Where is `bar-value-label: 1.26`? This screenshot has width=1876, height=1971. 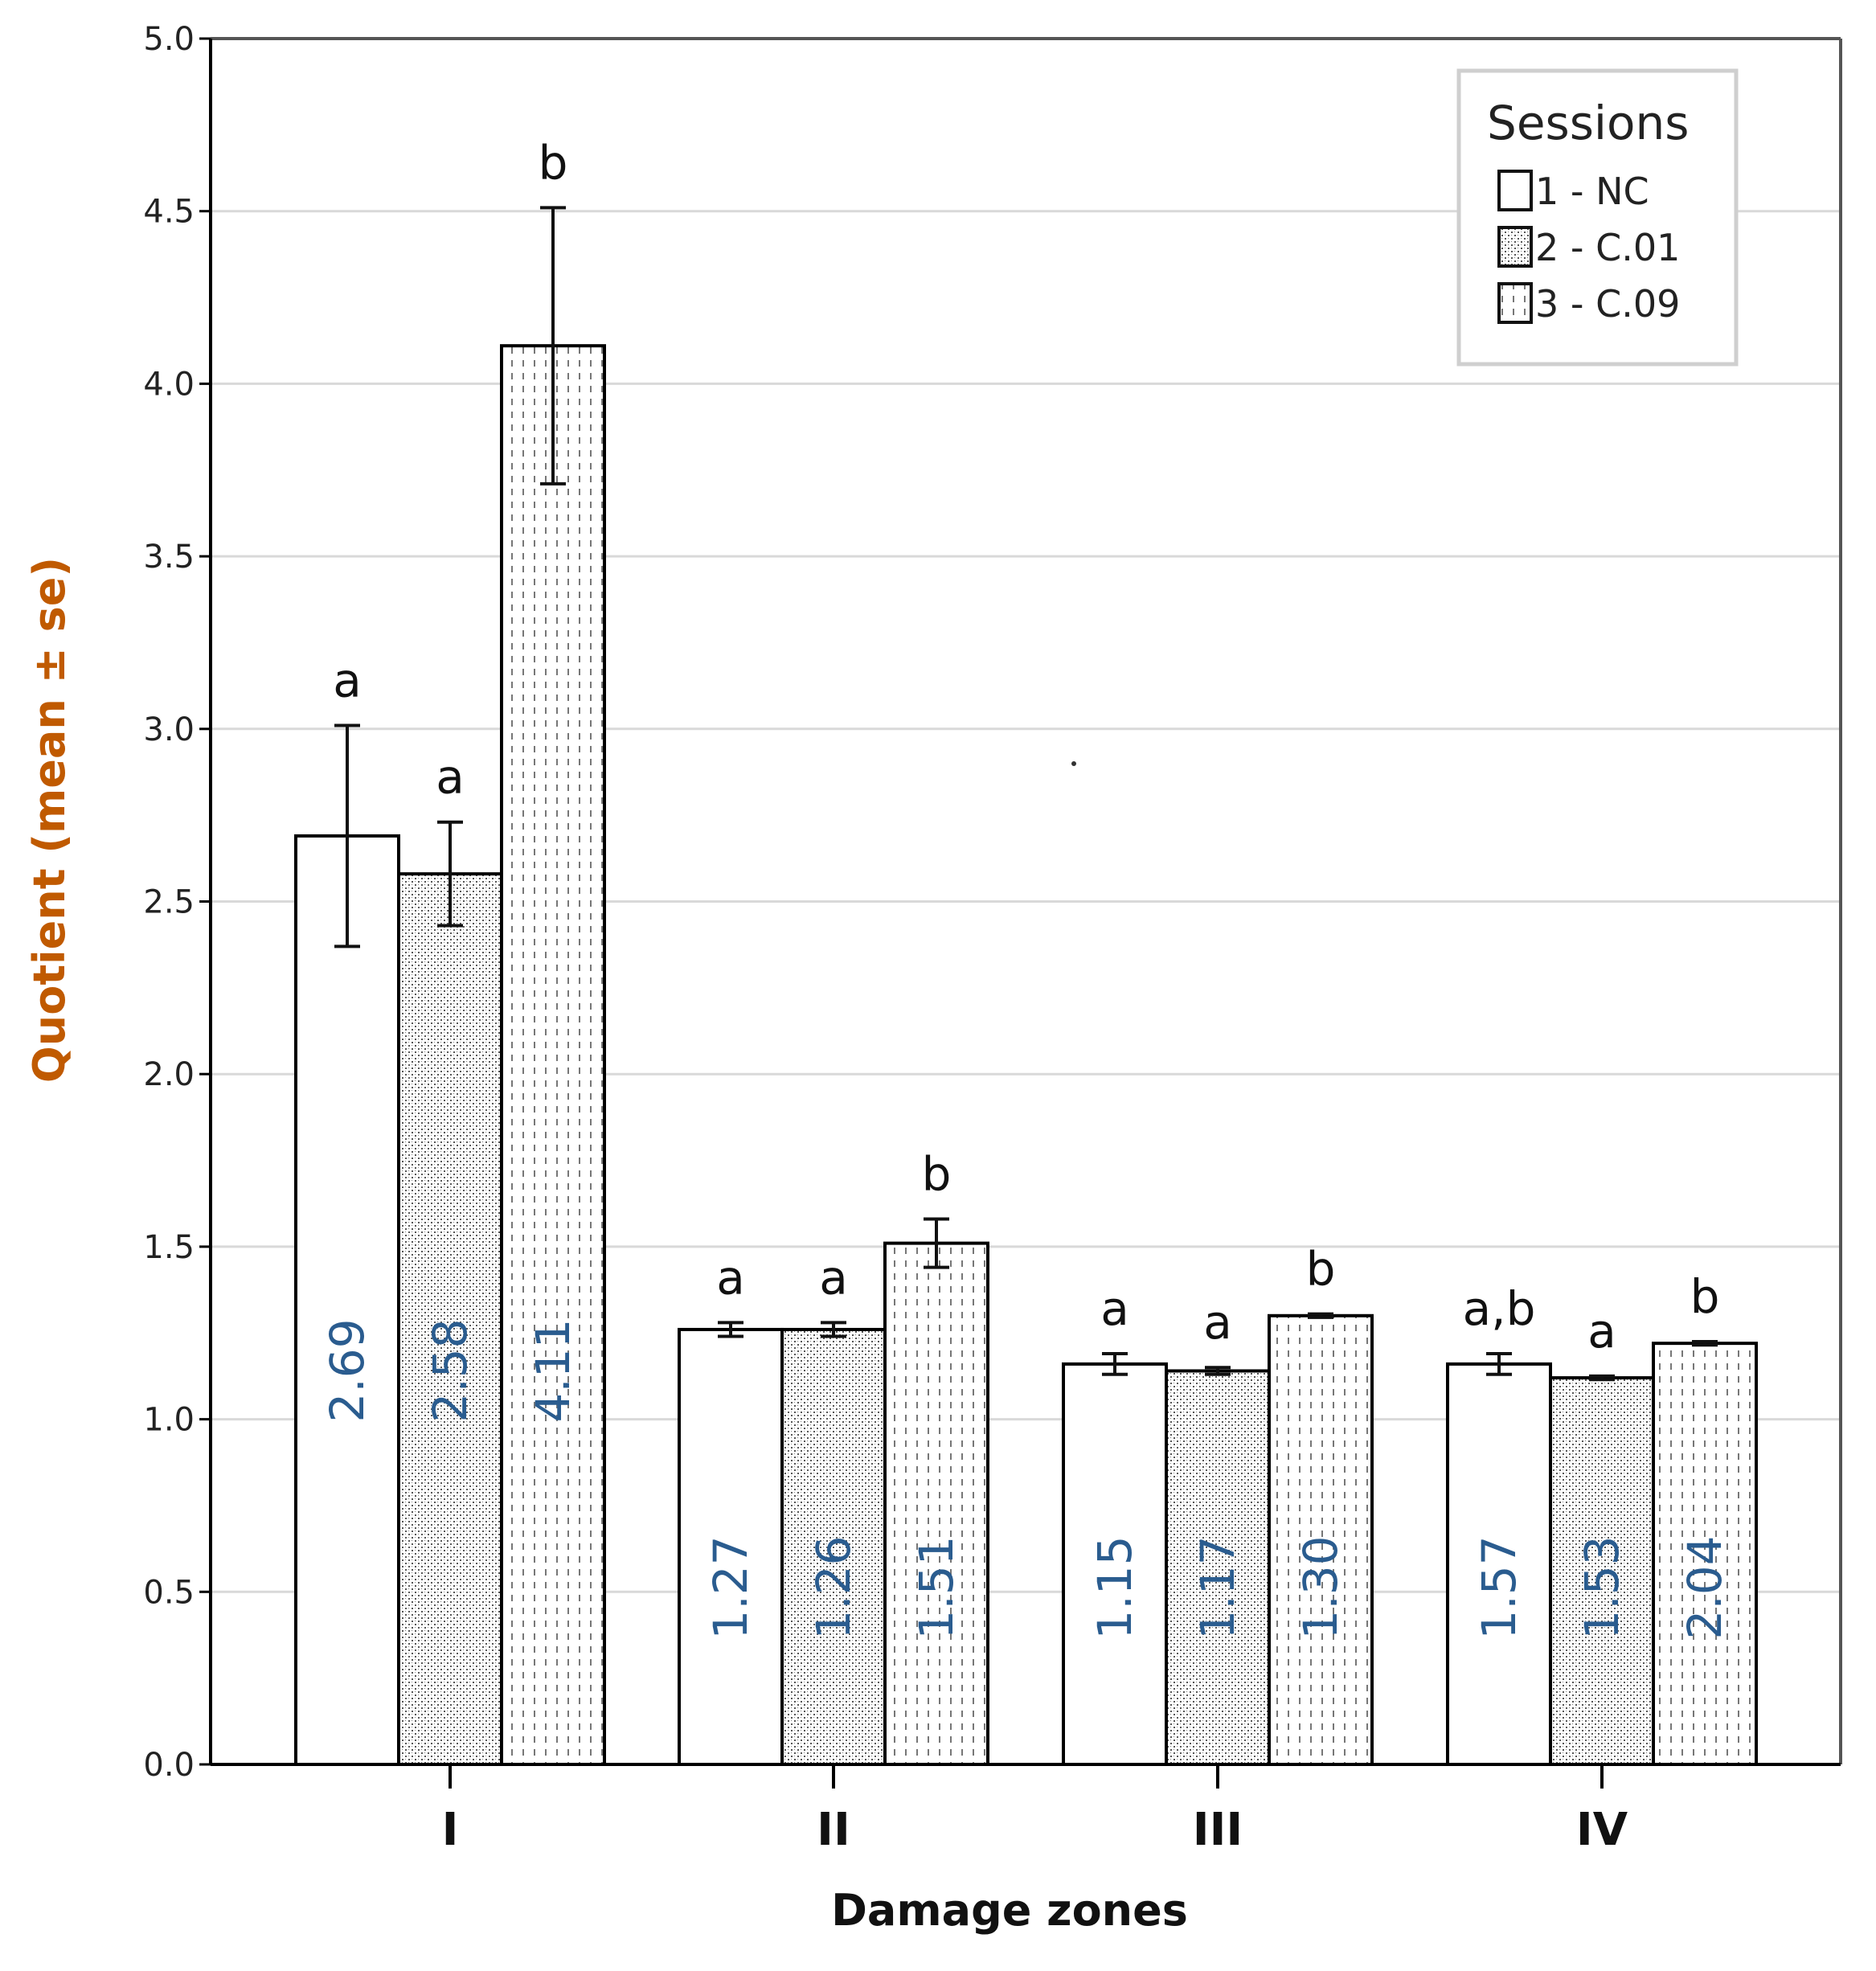
bar-value-label: 1.26 is located at coordinates (833, 1587).